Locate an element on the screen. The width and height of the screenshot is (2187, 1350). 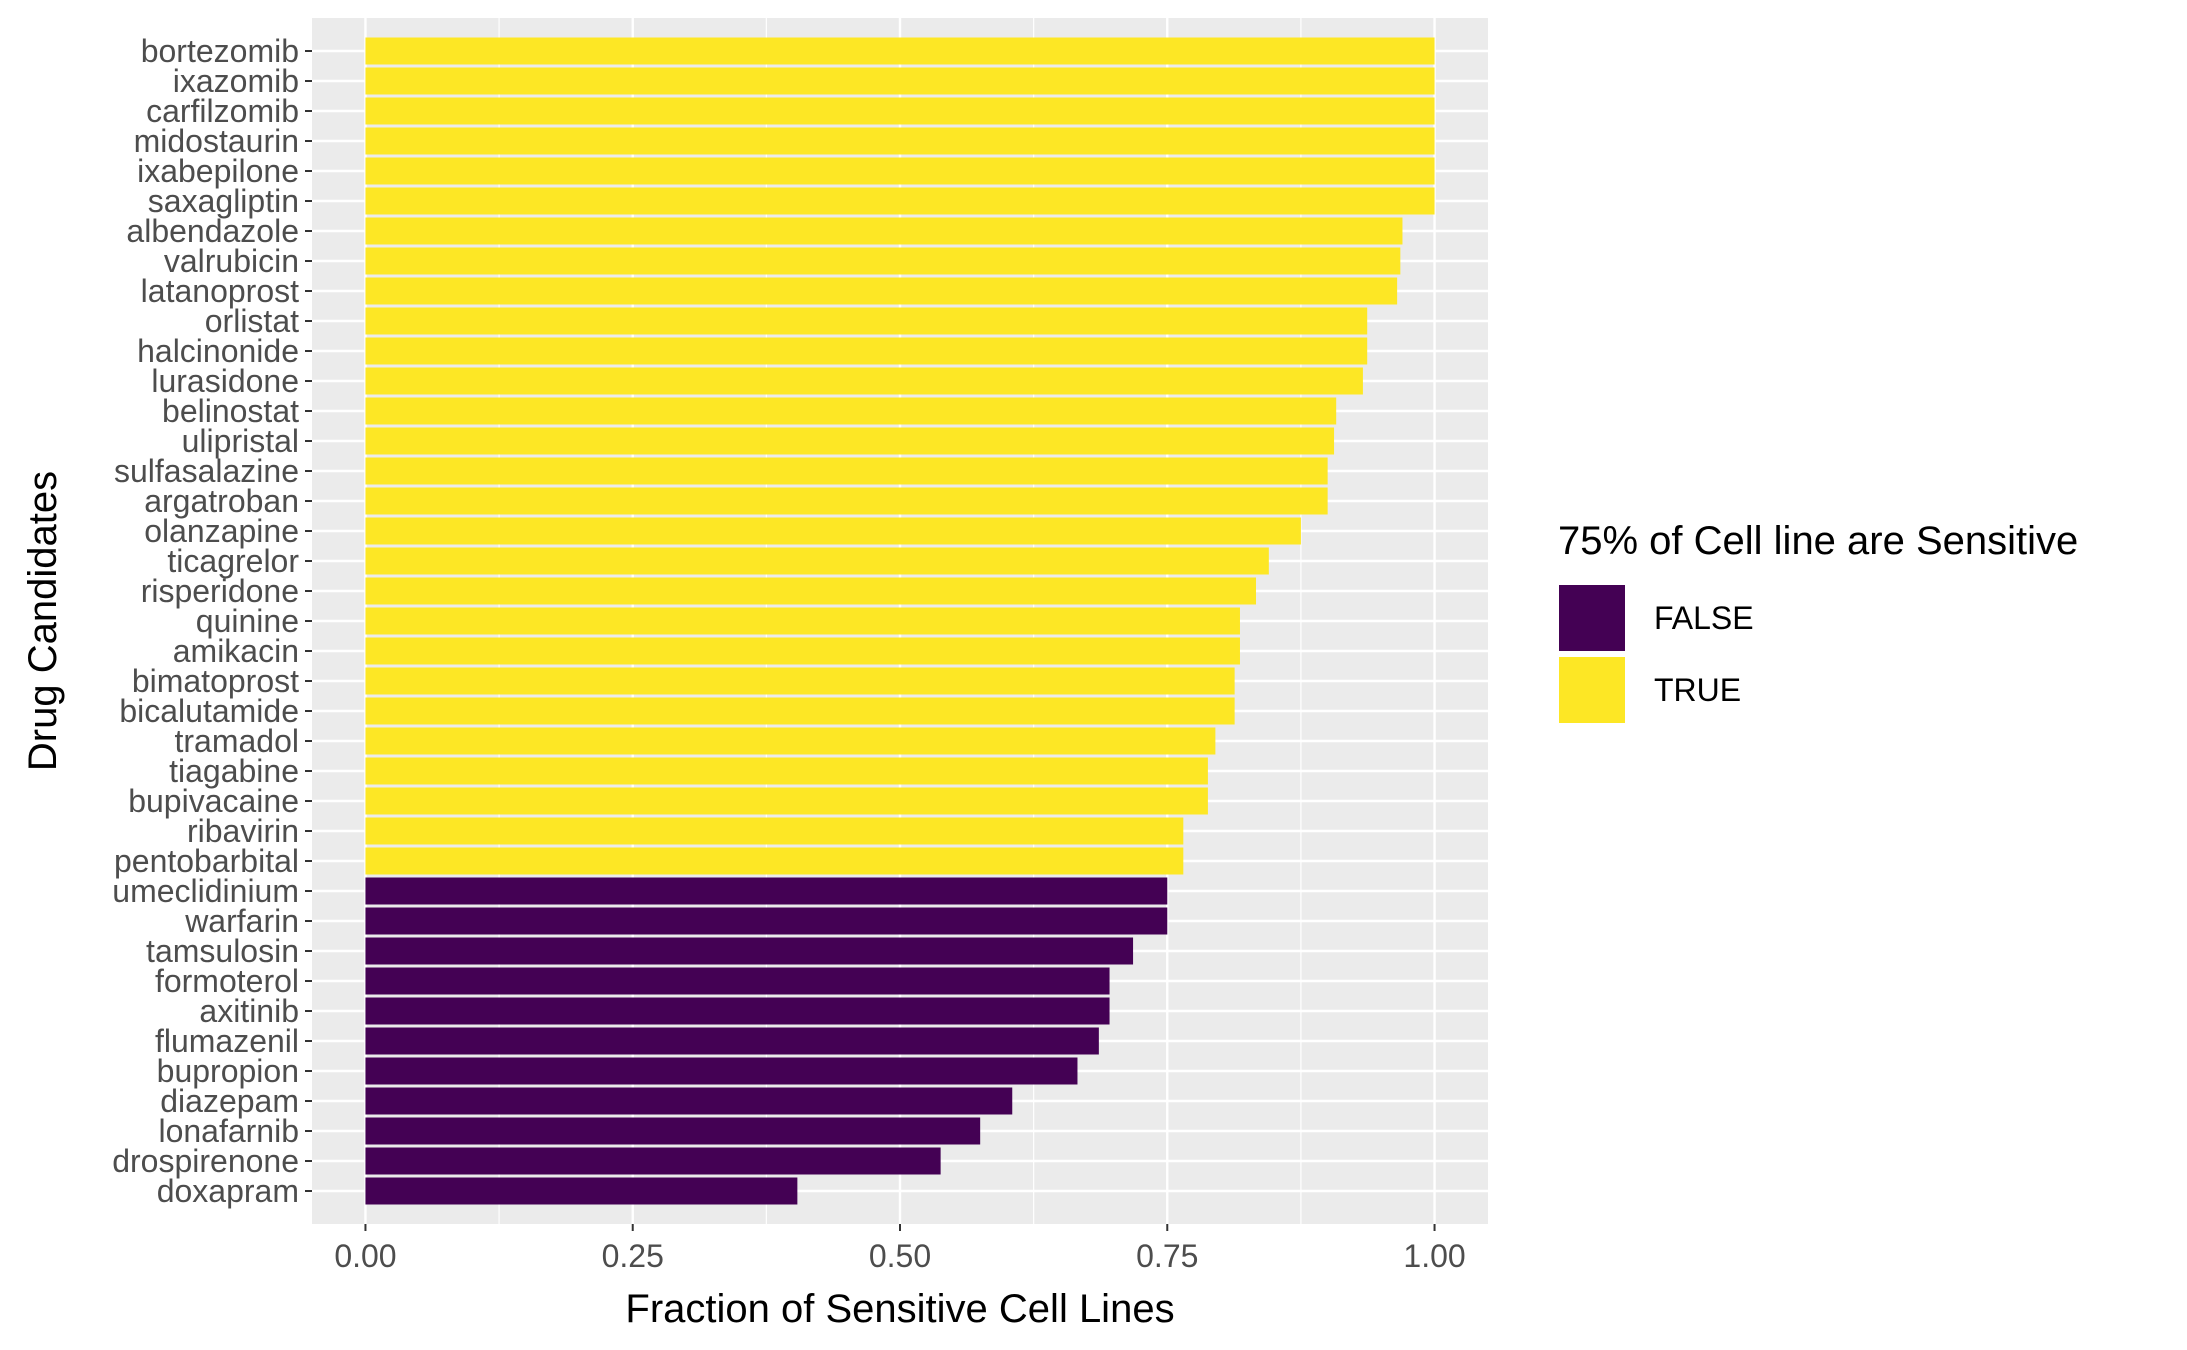
y-tick-label: quinine is located at coordinates (247, 621).